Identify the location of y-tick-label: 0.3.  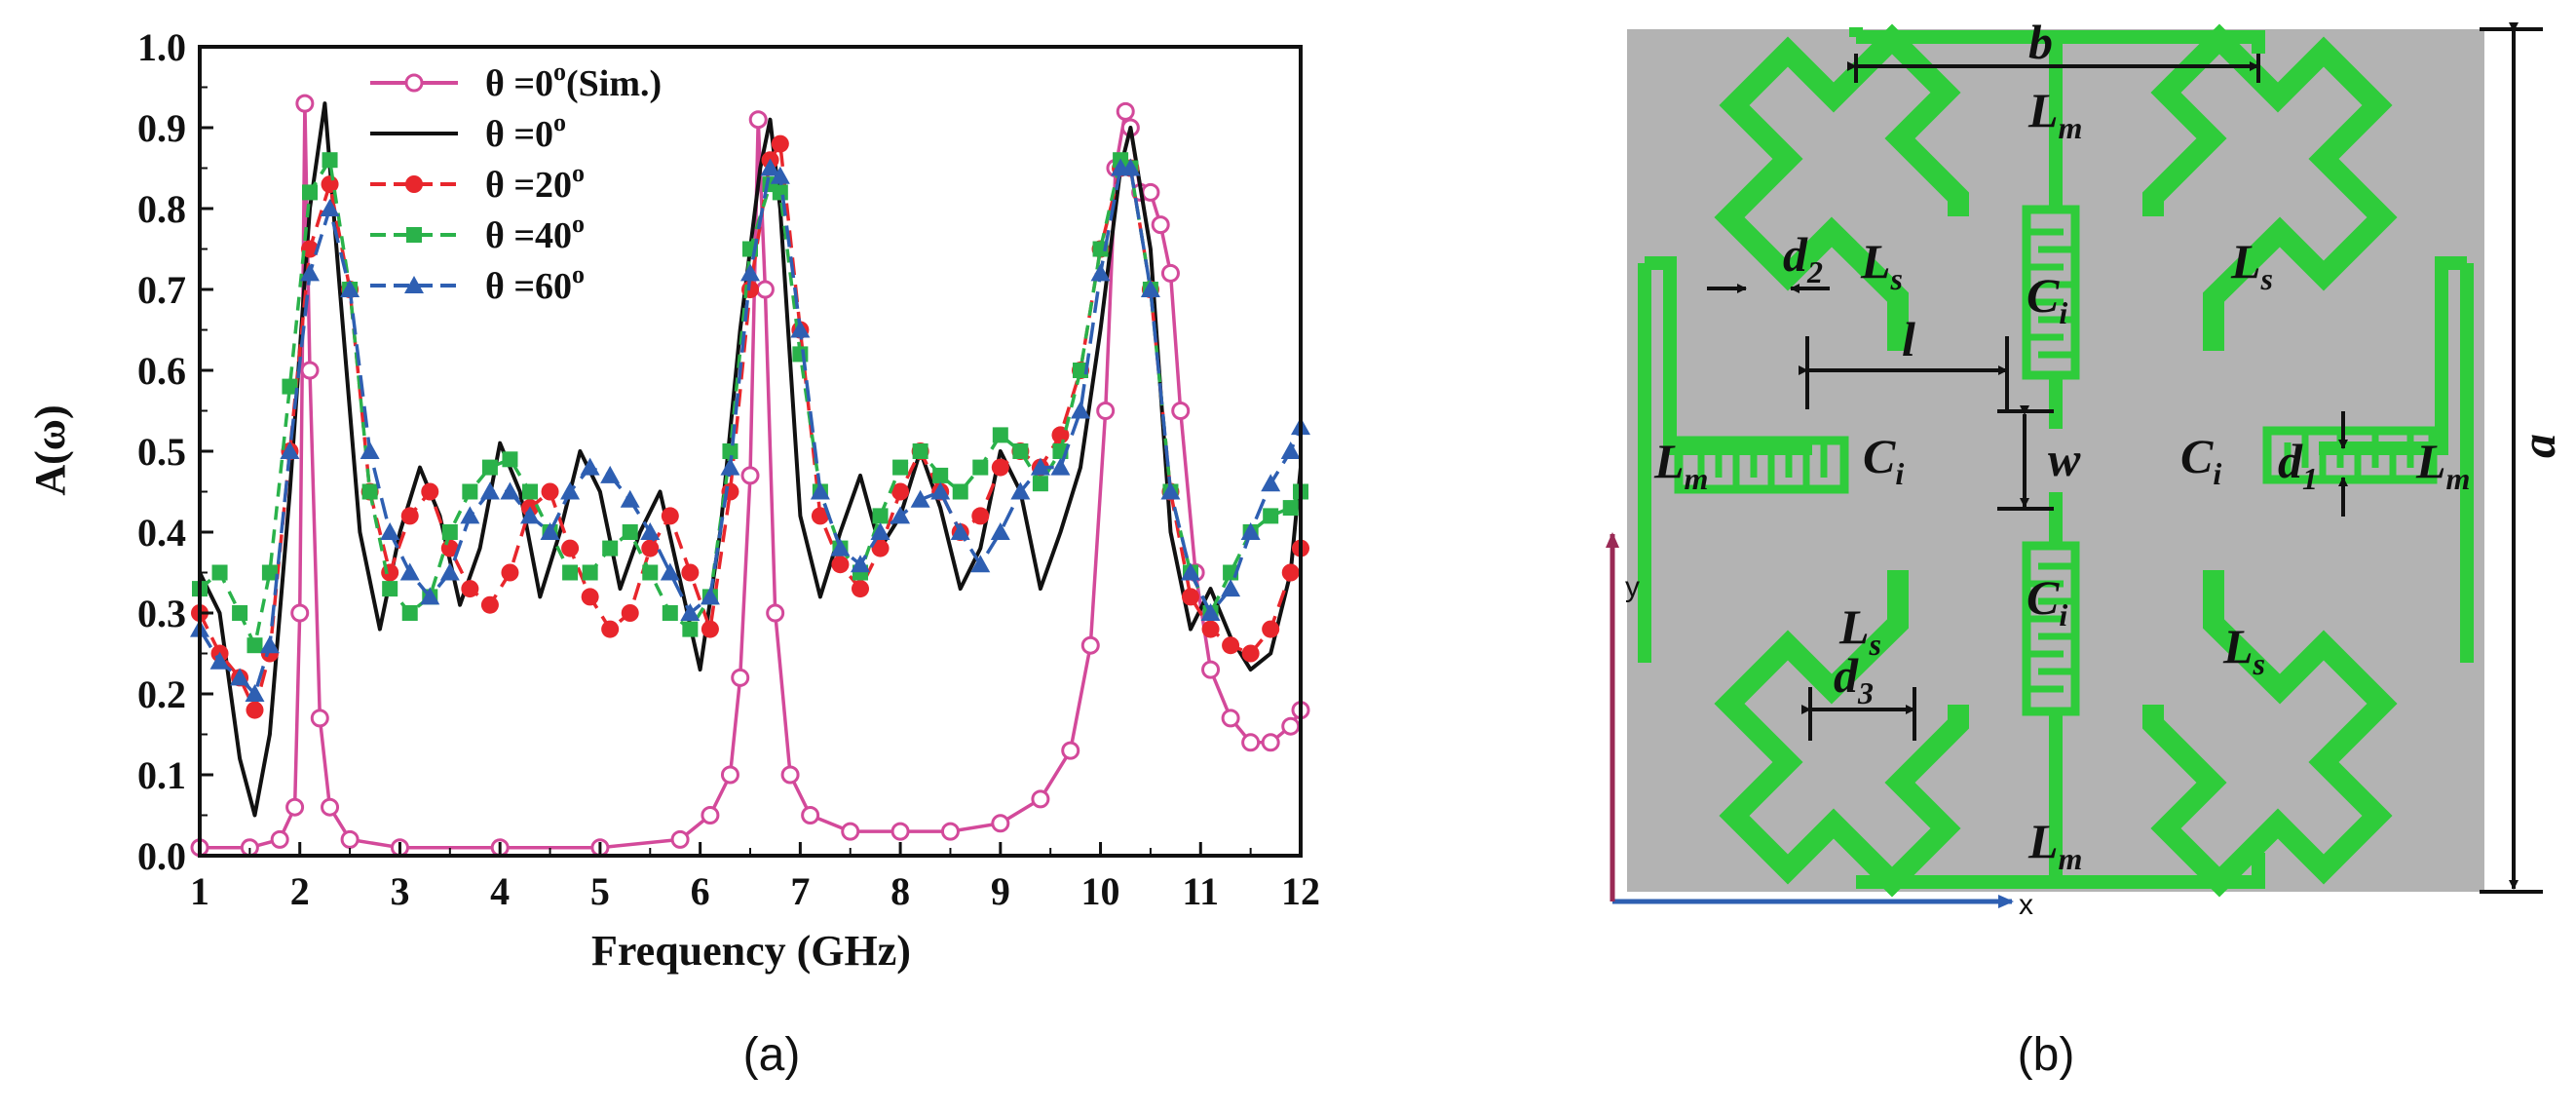
(161, 613).